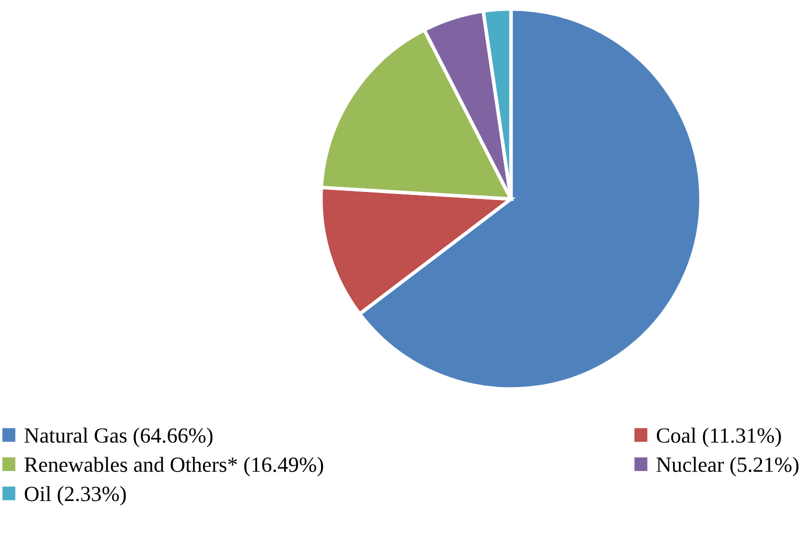 This screenshot has width=801, height=559. Describe the element at coordinates (718, 438) in the screenshot. I see `legend-label: Coal (11.31%)` at that location.